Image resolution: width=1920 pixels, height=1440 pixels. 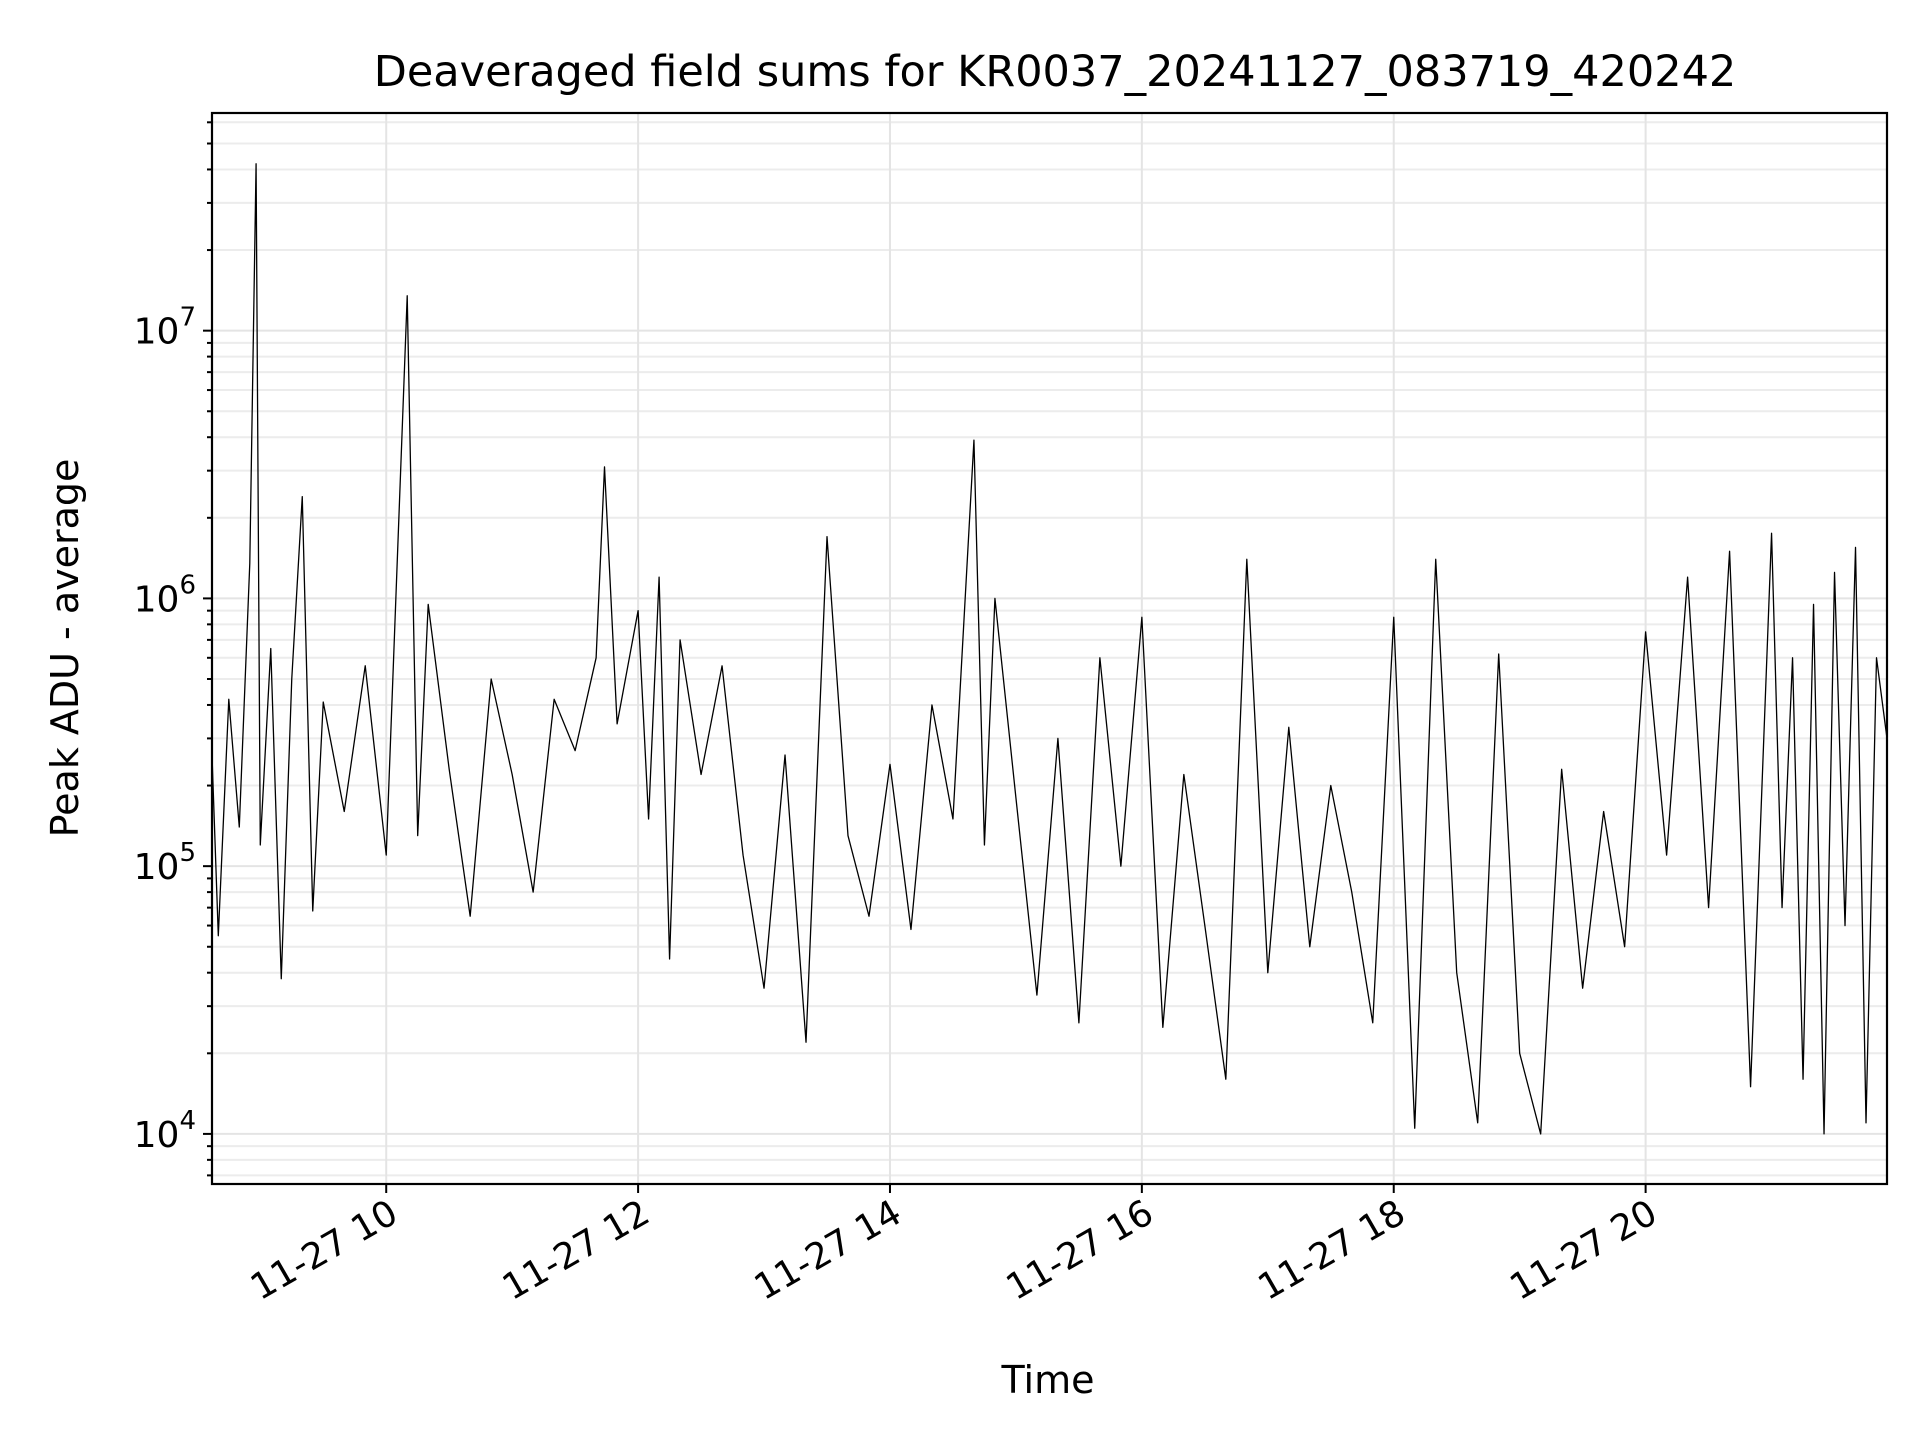 I want to click on y-tick-label-exponent: 4, so click(x=187, y=1121).